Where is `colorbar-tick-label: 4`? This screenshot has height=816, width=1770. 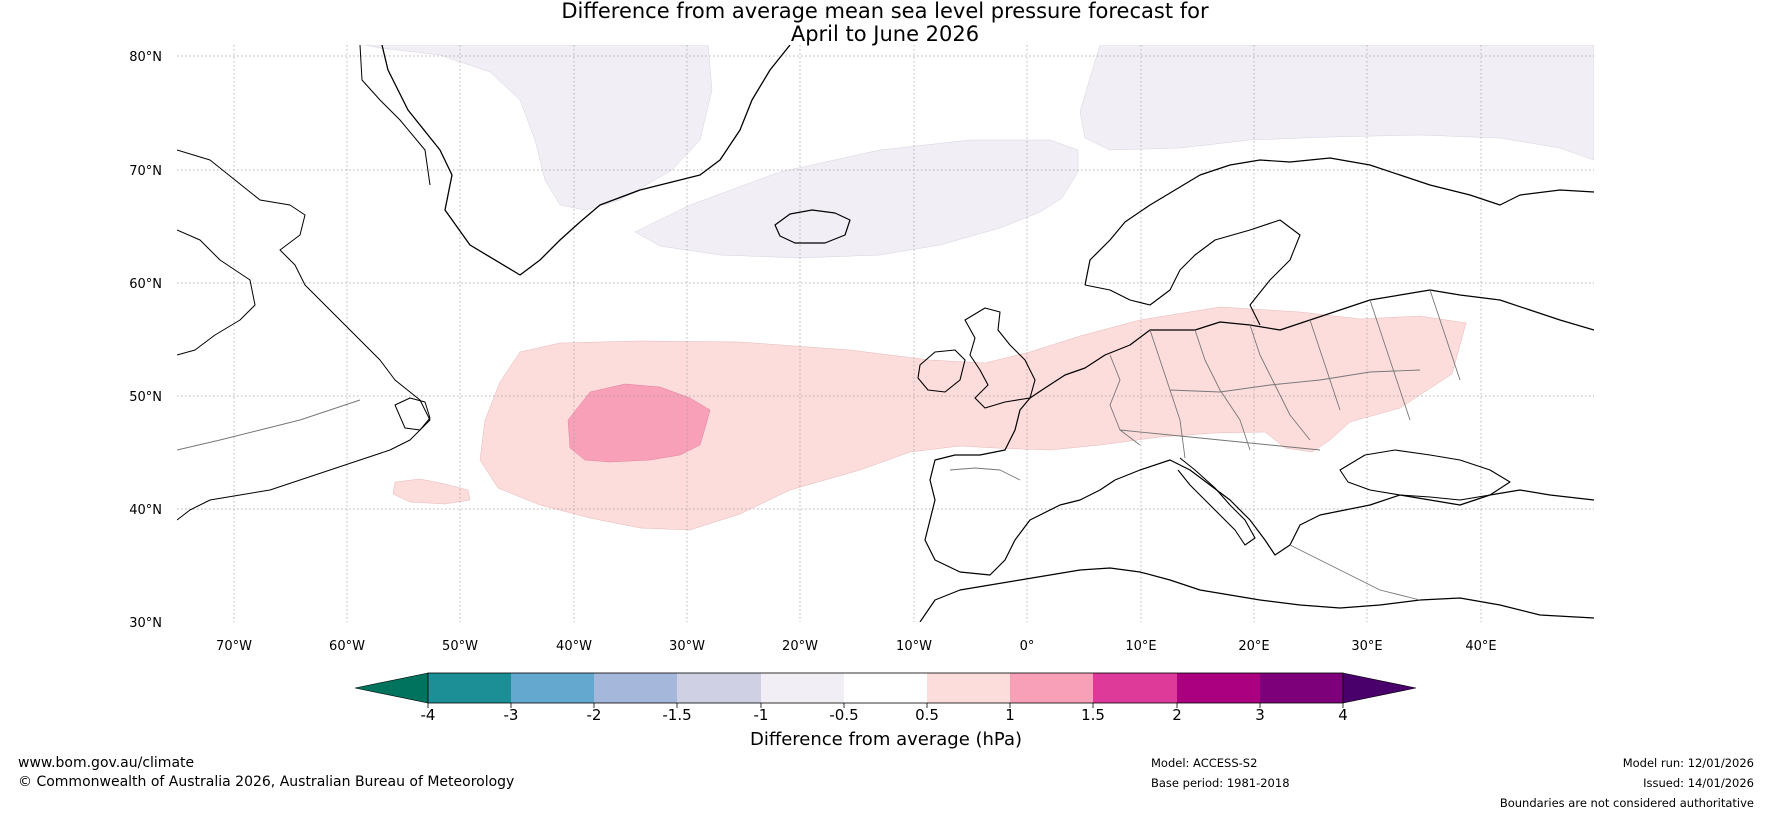
colorbar-tick-label: 4 is located at coordinates (1343, 715).